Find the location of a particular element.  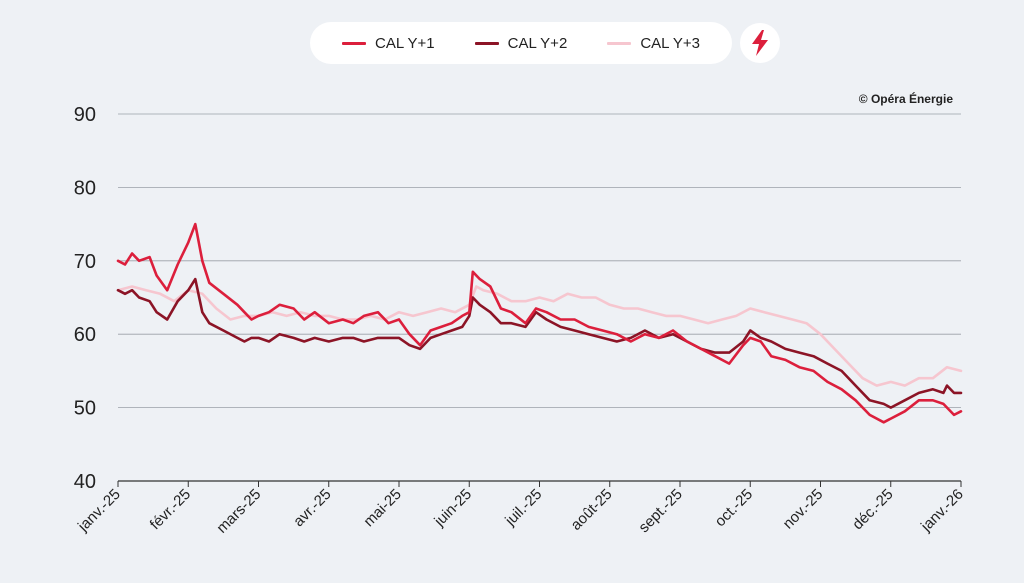

legend-label-cal-y2: CAL Y+2 is located at coordinates (537, 43).